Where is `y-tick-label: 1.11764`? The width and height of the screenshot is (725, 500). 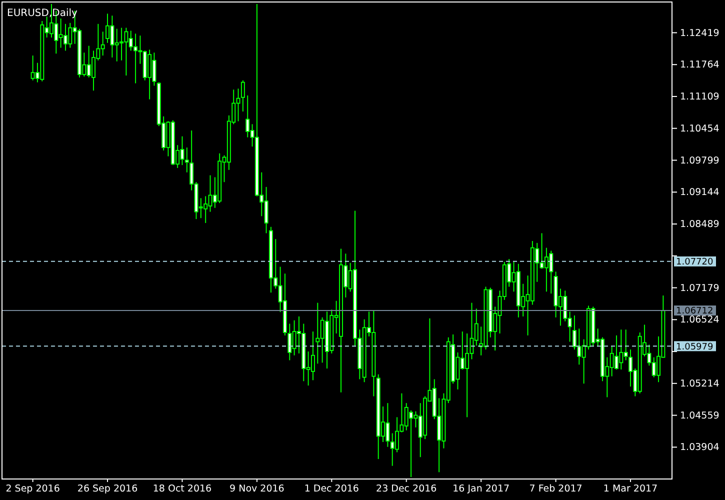 y-tick-label: 1.11764 is located at coordinates (700, 65).